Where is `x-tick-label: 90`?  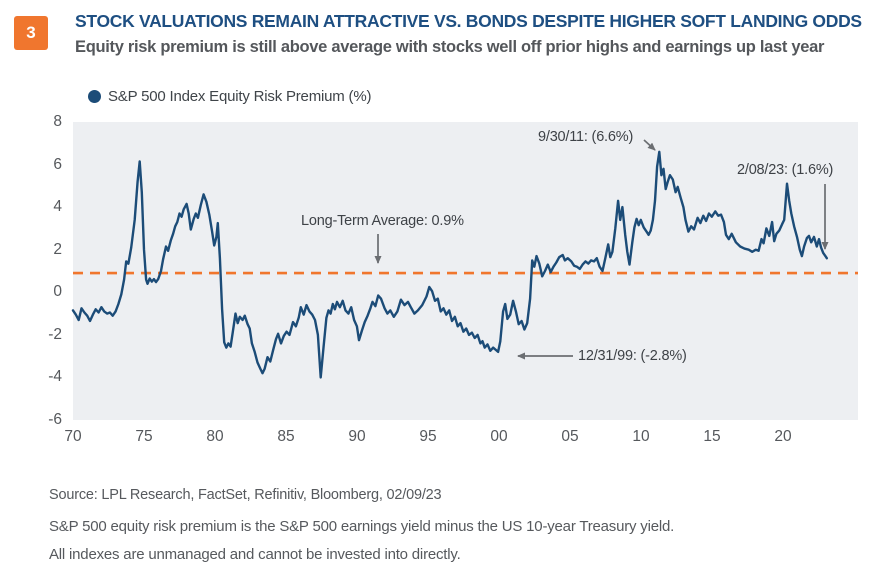 x-tick-label: 90 is located at coordinates (357, 436).